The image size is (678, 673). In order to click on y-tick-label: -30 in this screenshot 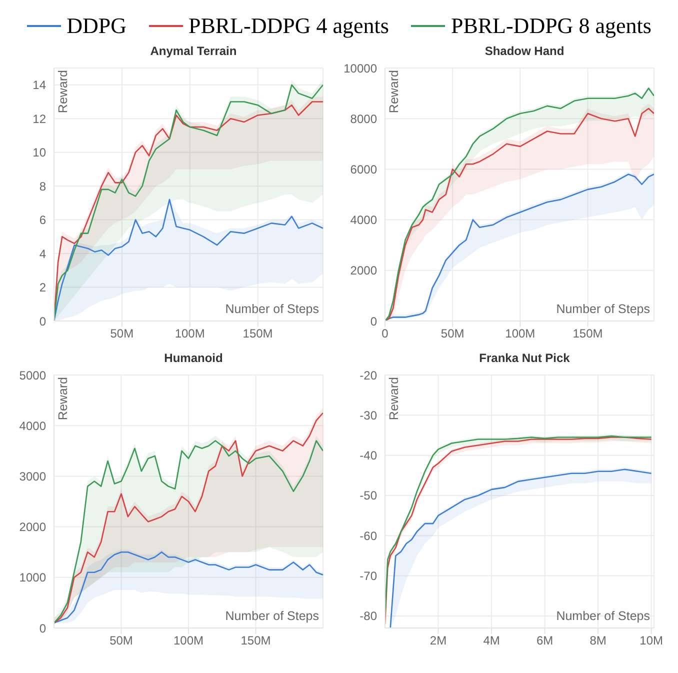, I will do `click(369, 415)`.